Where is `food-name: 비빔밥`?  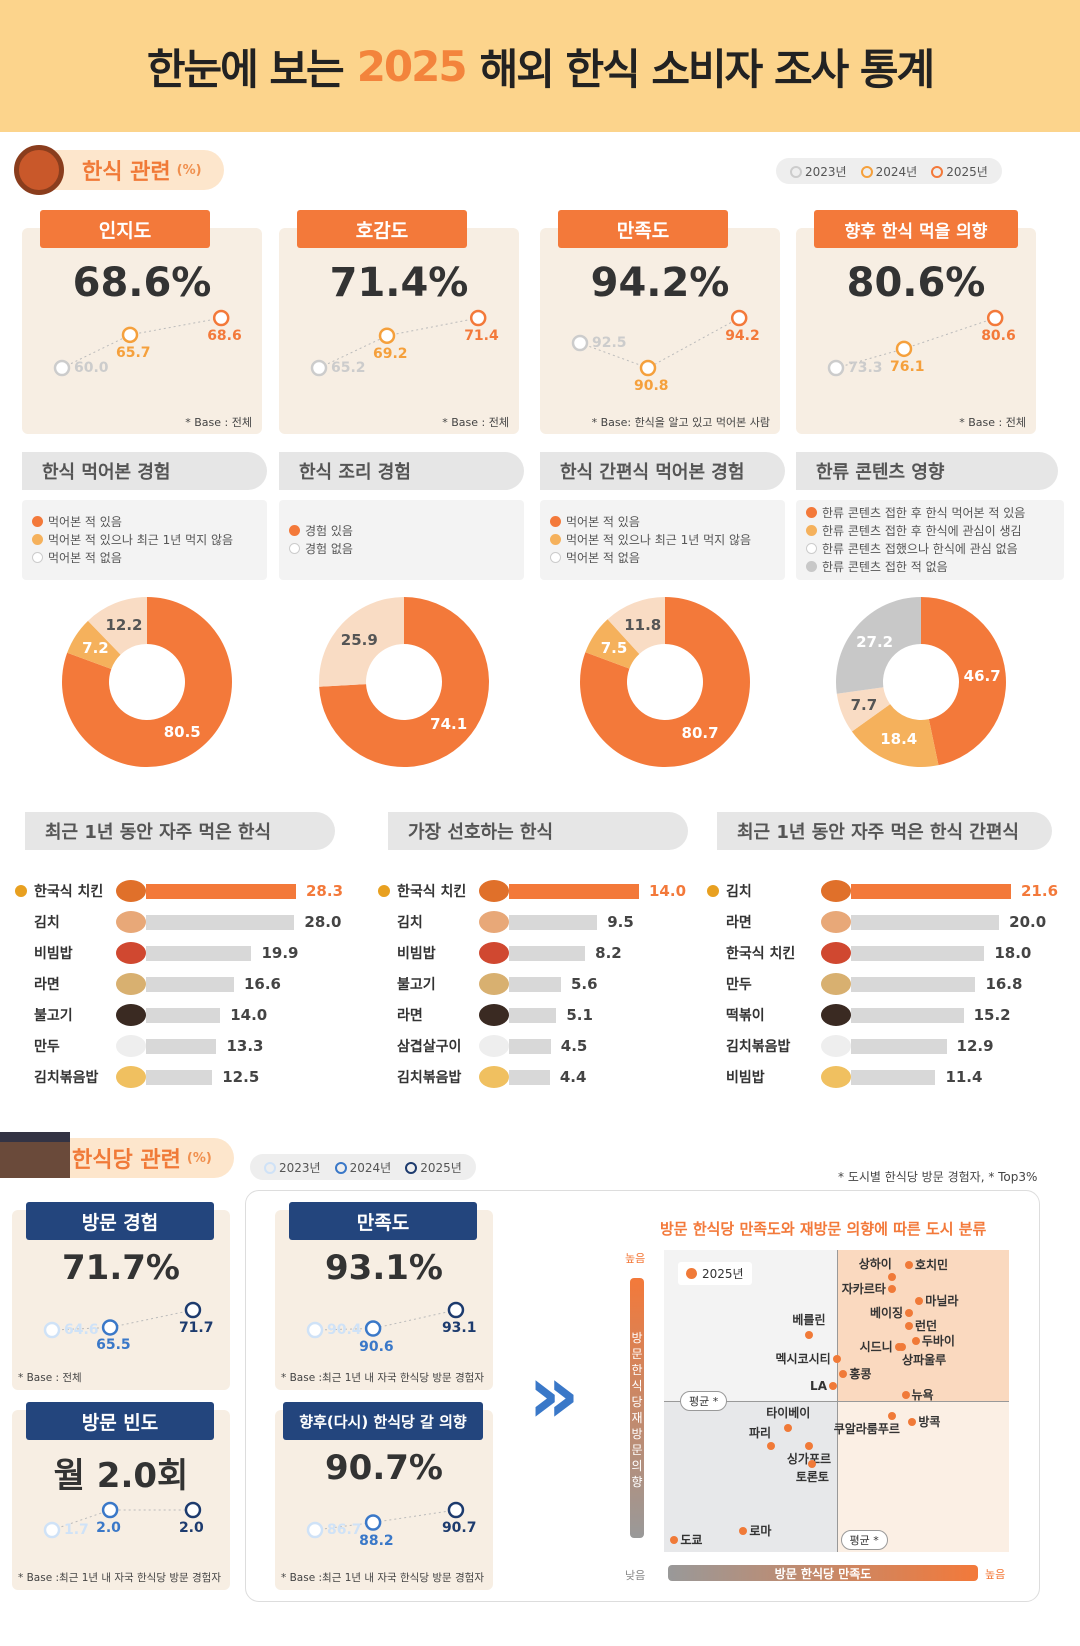 food-name: 비빔밥 is located at coordinates (53, 954).